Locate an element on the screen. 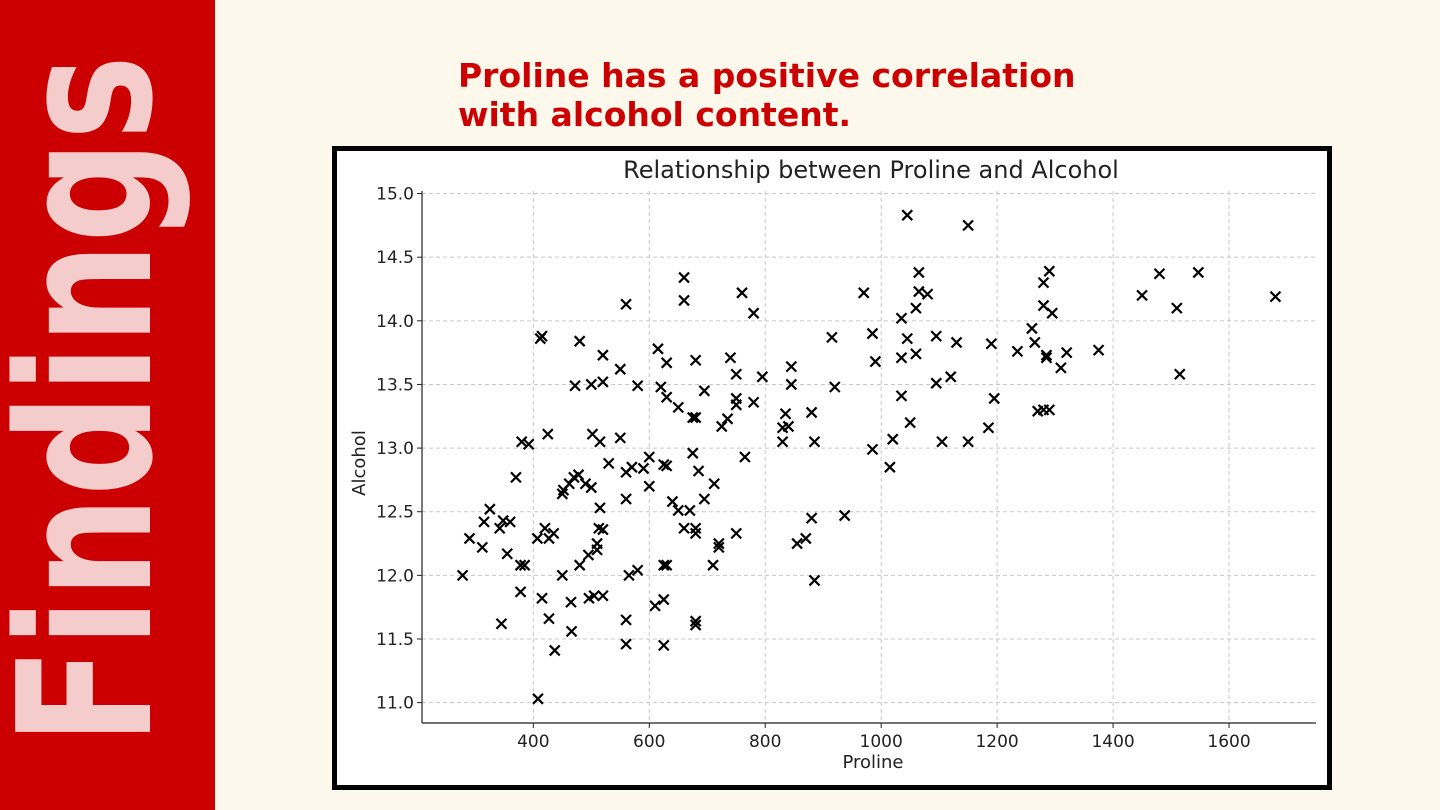 The height and width of the screenshot is (810, 1440). y-axis-label: Alcohol is located at coordinates (359, 463).